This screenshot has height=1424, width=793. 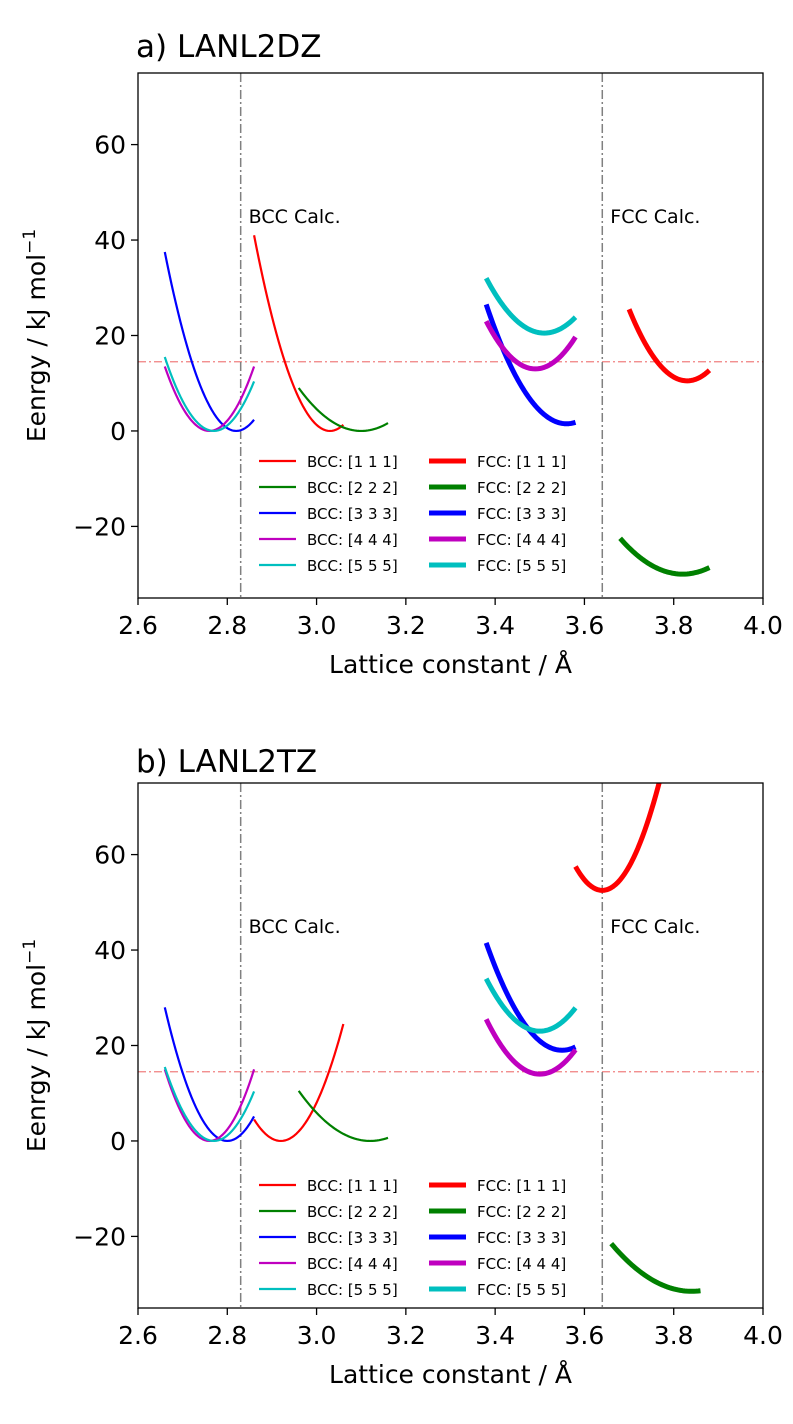 I want to click on chart-title: b) LANL2TZ, so click(x=226, y=762).